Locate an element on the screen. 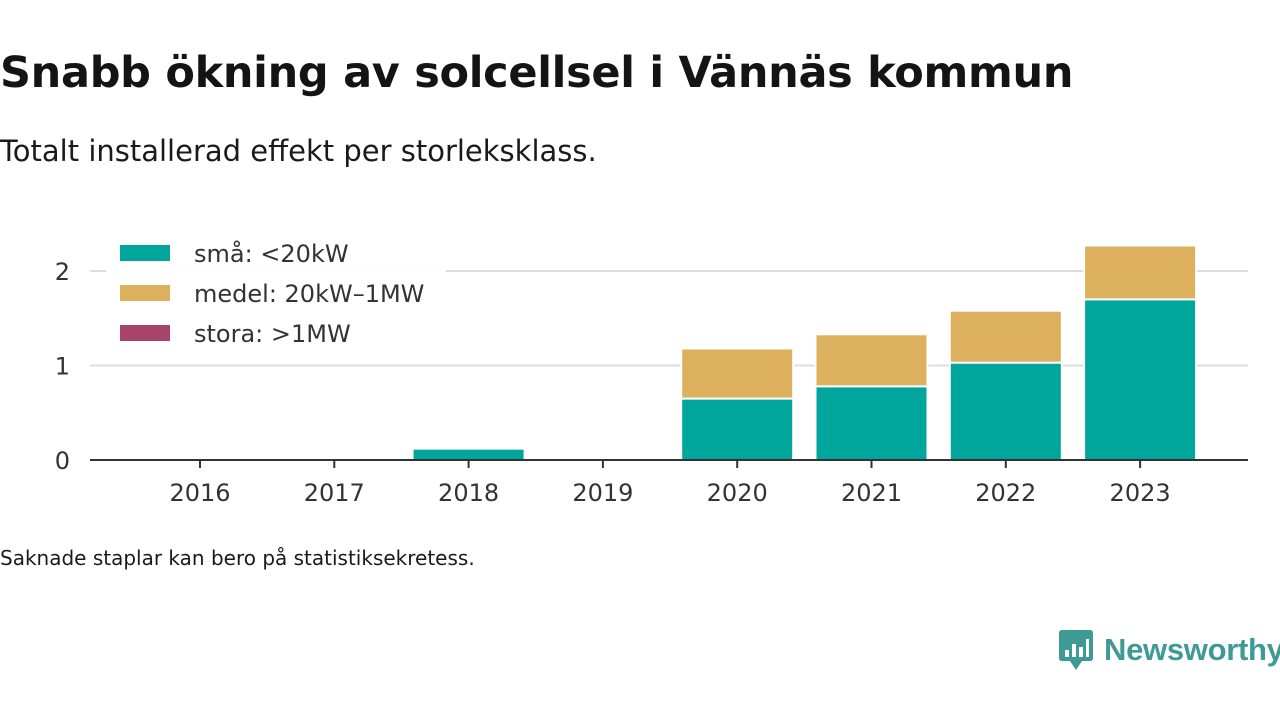 The width and height of the screenshot is (1280, 720). x-tick-label: 2018 is located at coordinates (468, 493).